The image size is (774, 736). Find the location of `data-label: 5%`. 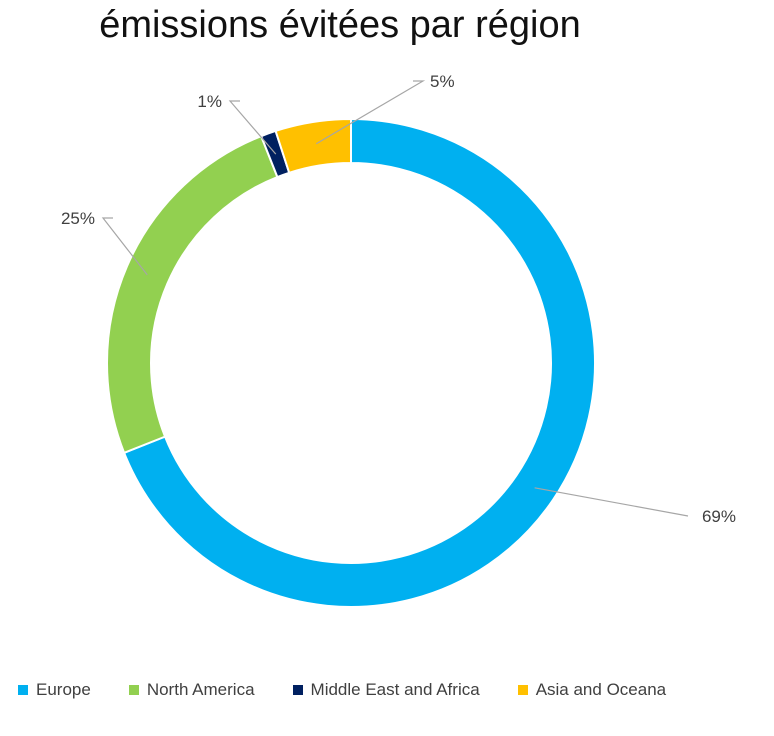

data-label: 5% is located at coordinates (442, 81).